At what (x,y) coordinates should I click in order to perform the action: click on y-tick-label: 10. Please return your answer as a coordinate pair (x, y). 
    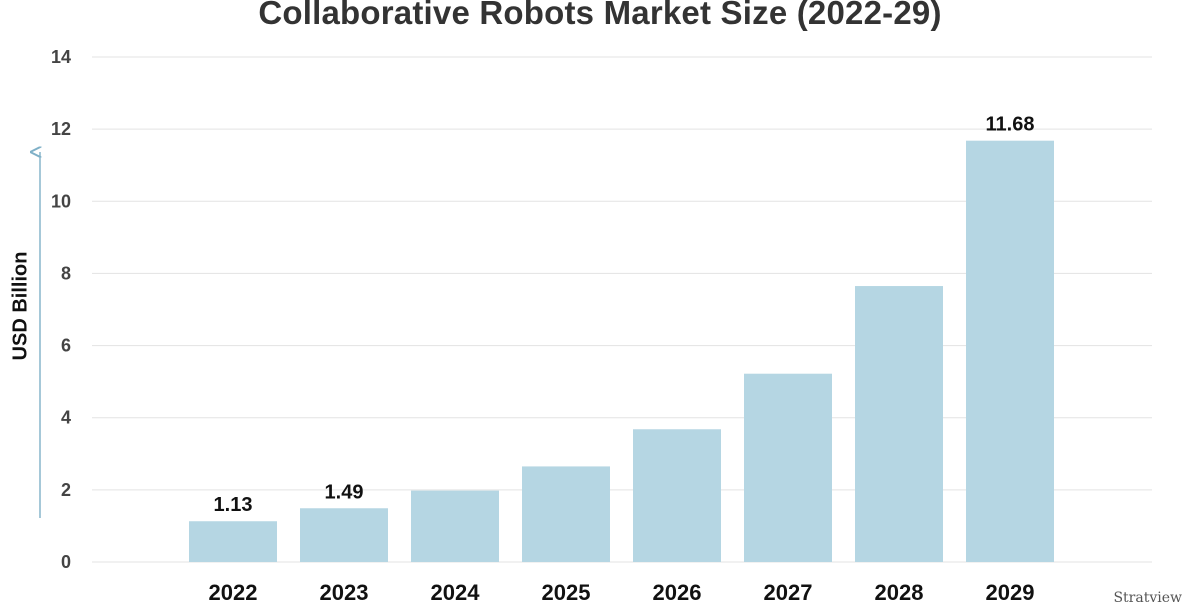
    Looking at the image, I should click on (61, 201).